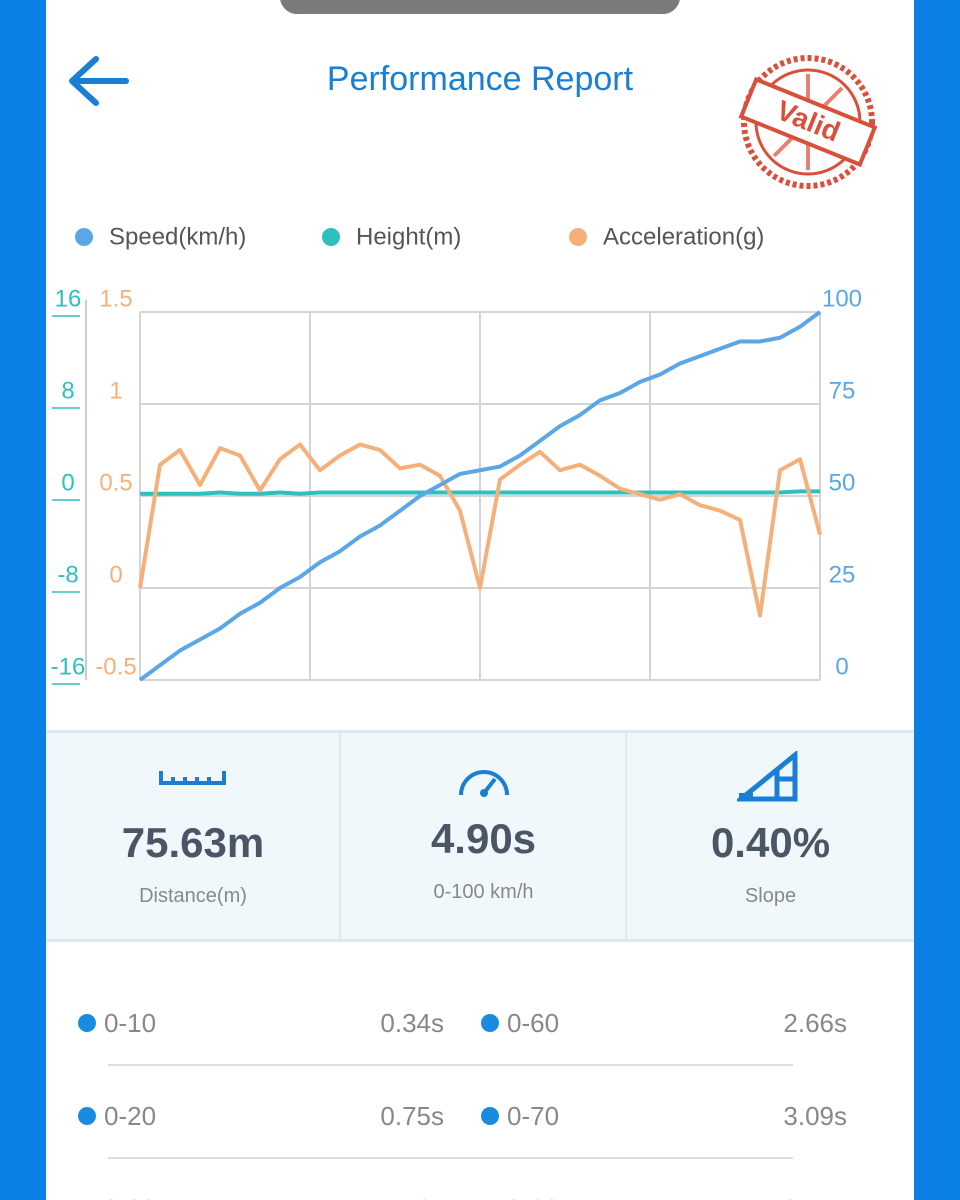  I want to click on valid-stamp: Valid, so click(808, 122).